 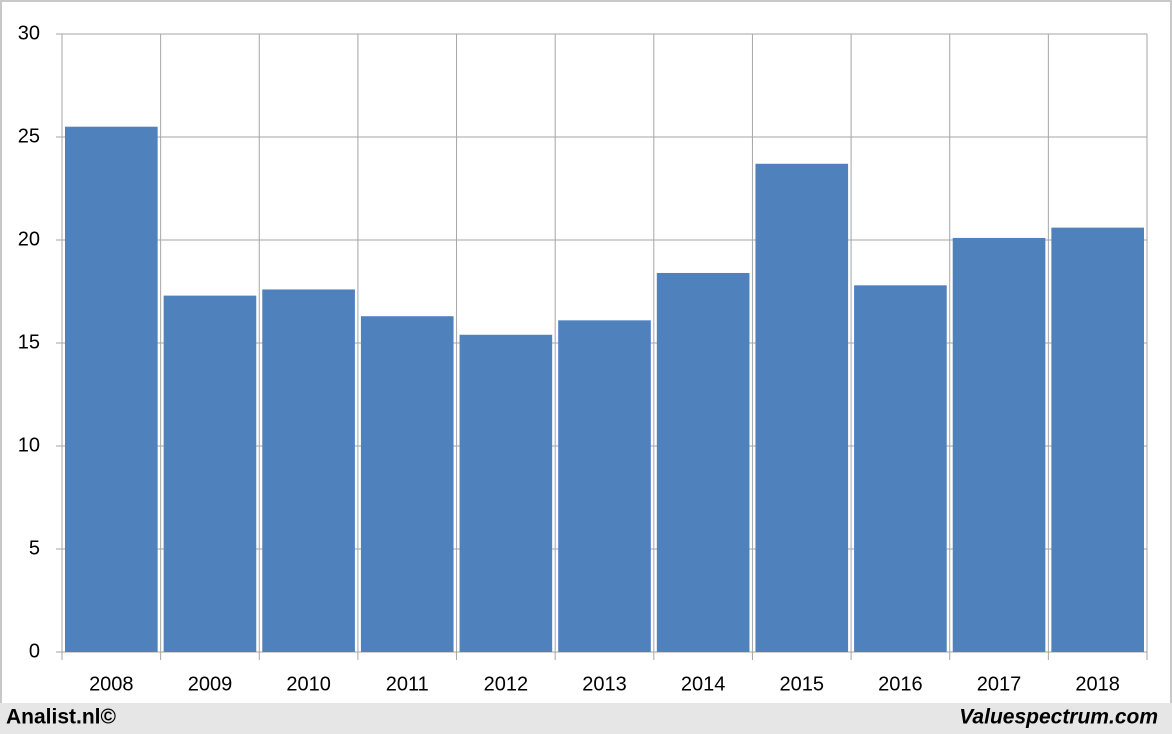 I want to click on footer-left: Analist.nl©, so click(x=61, y=717).